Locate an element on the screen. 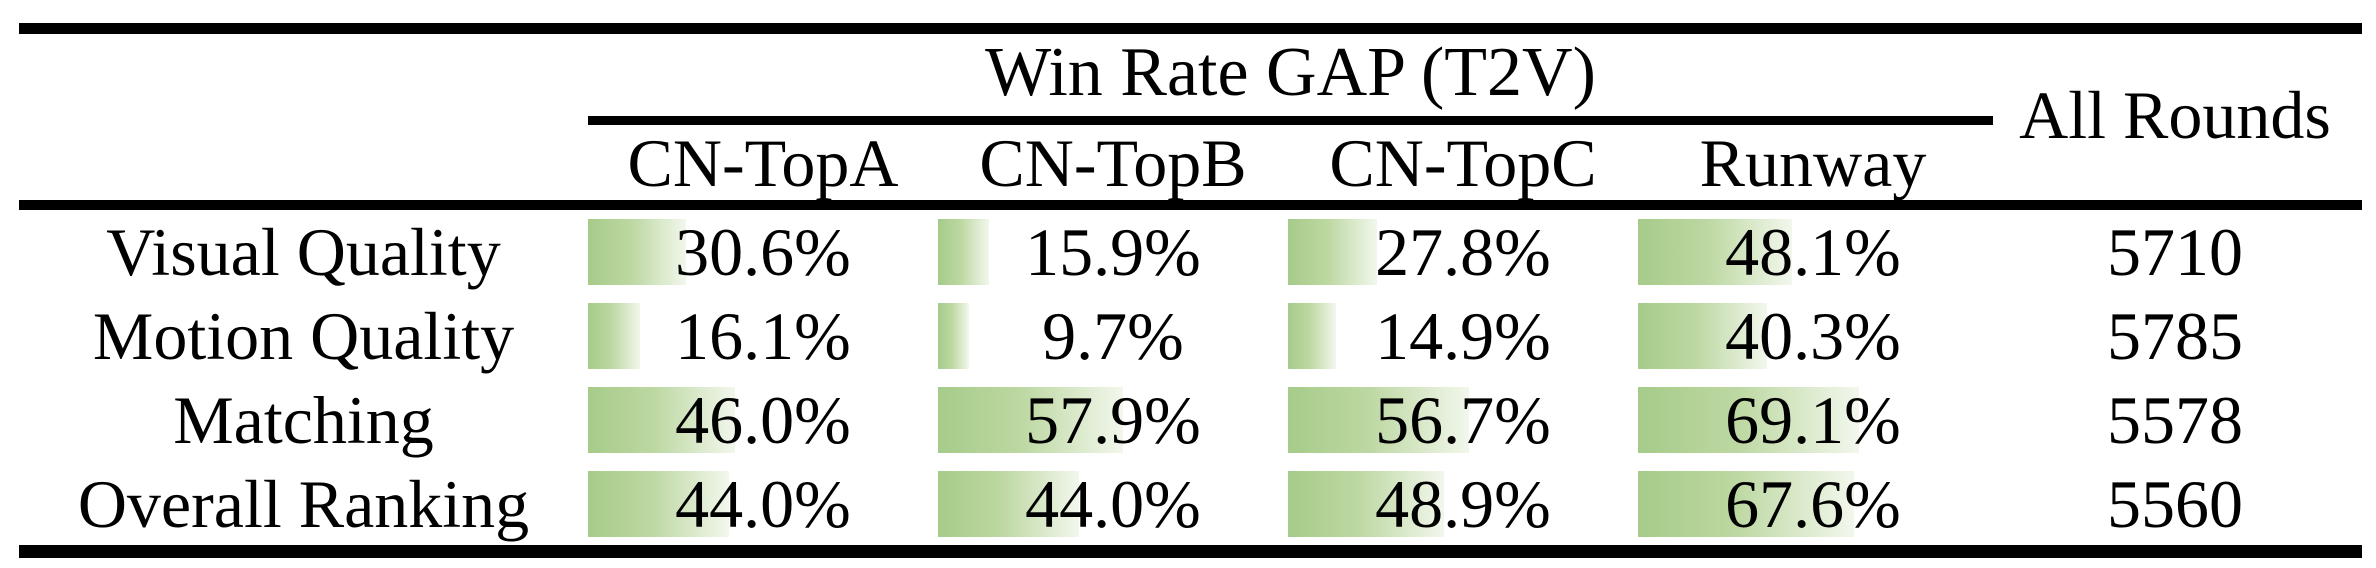 This screenshot has width=2376, height=568. column-header-cn-topb: CN-TopB is located at coordinates (1113, 163).